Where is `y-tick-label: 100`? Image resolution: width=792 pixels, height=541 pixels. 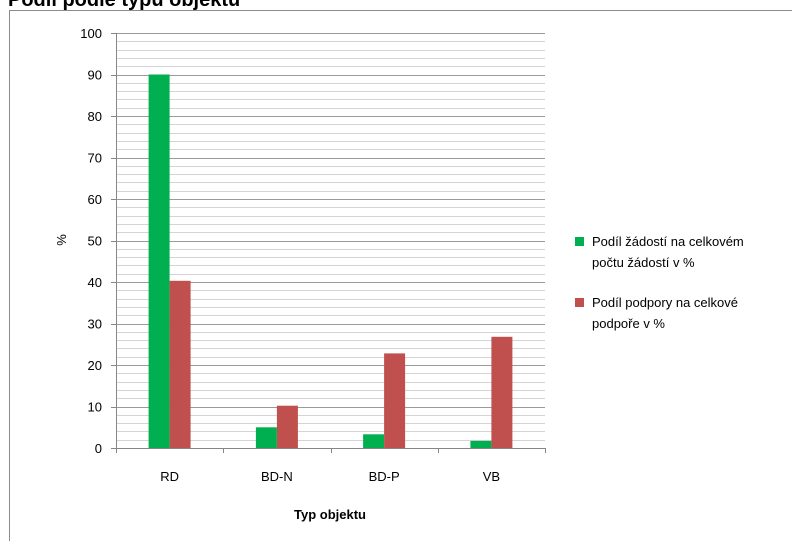 y-tick-label: 100 is located at coordinates (91, 33).